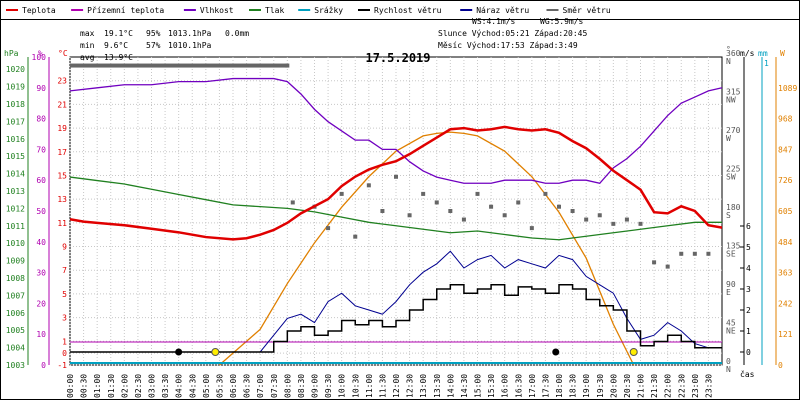 The width and height of the screenshot is (800, 400). What do you see at coordinates (64, 353) in the screenshot?
I see `temp-tick-label: 0` at bounding box center [64, 353].